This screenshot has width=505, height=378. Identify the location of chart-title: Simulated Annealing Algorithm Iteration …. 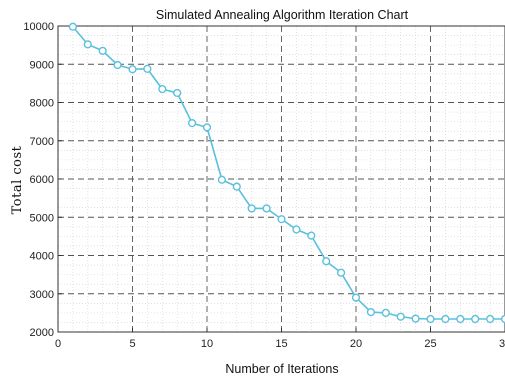
(282, 15).